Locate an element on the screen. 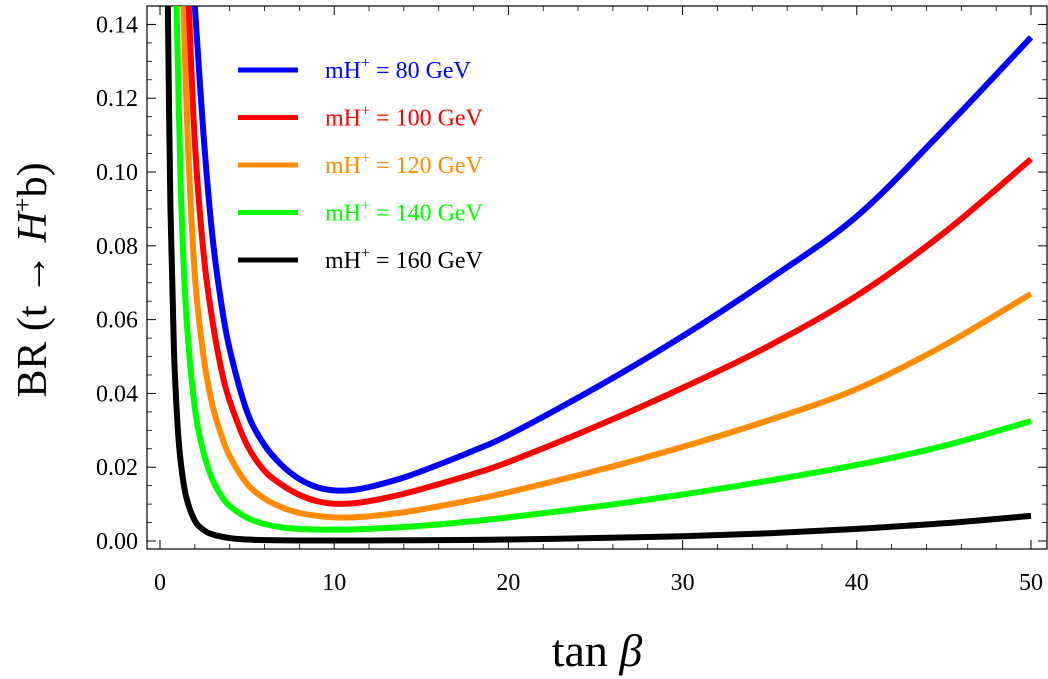 This screenshot has height=679, width=1048. legend-label: mH+ = 140 GeV is located at coordinates (404, 212).